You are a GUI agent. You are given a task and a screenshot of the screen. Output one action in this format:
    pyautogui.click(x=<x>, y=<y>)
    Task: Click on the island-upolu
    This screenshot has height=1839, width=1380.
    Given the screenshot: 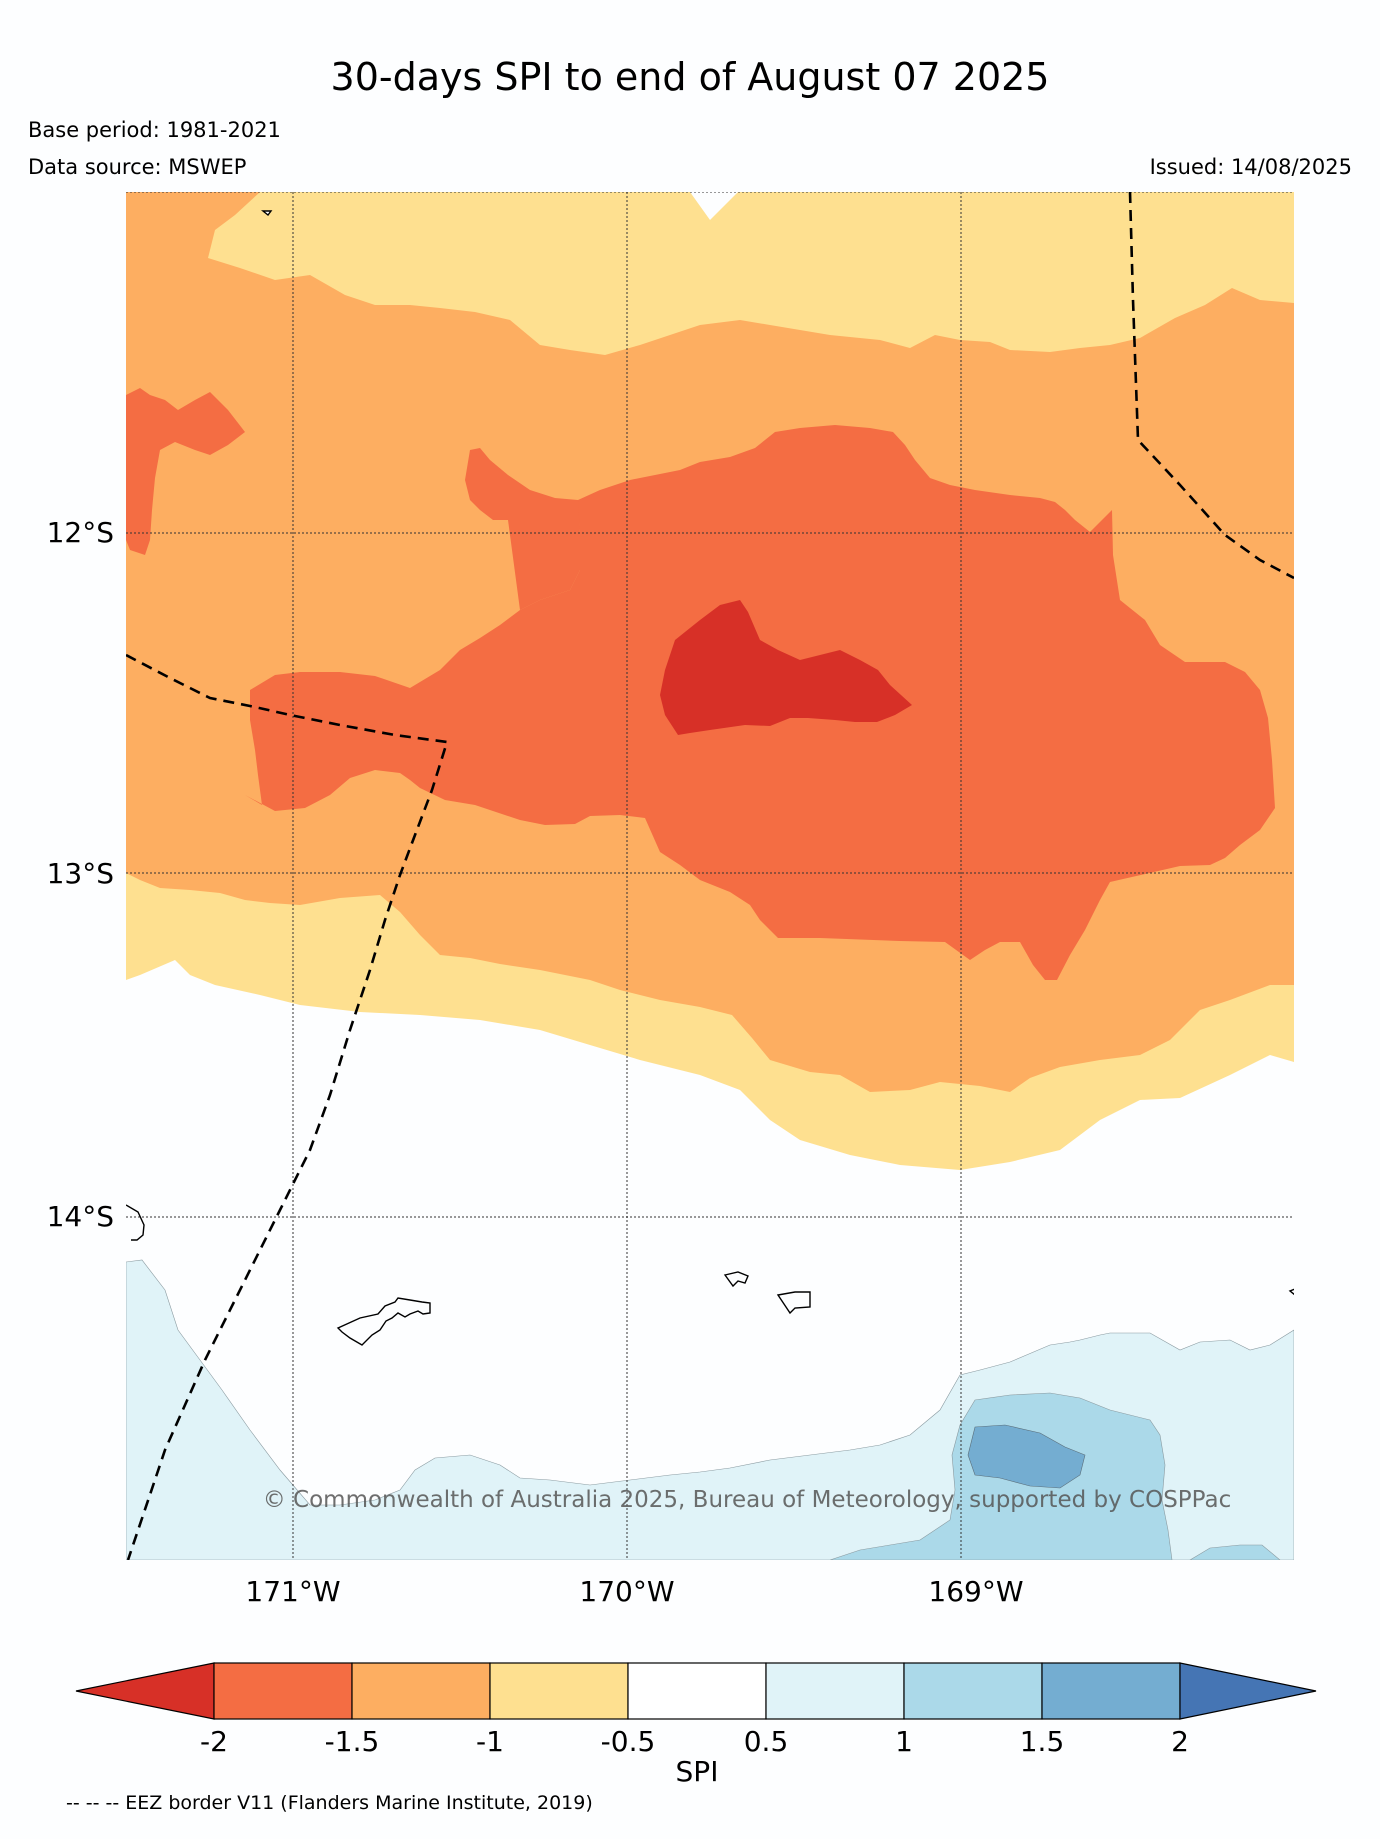 What is the action you would take?
    pyautogui.click(x=383, y=1321)
    